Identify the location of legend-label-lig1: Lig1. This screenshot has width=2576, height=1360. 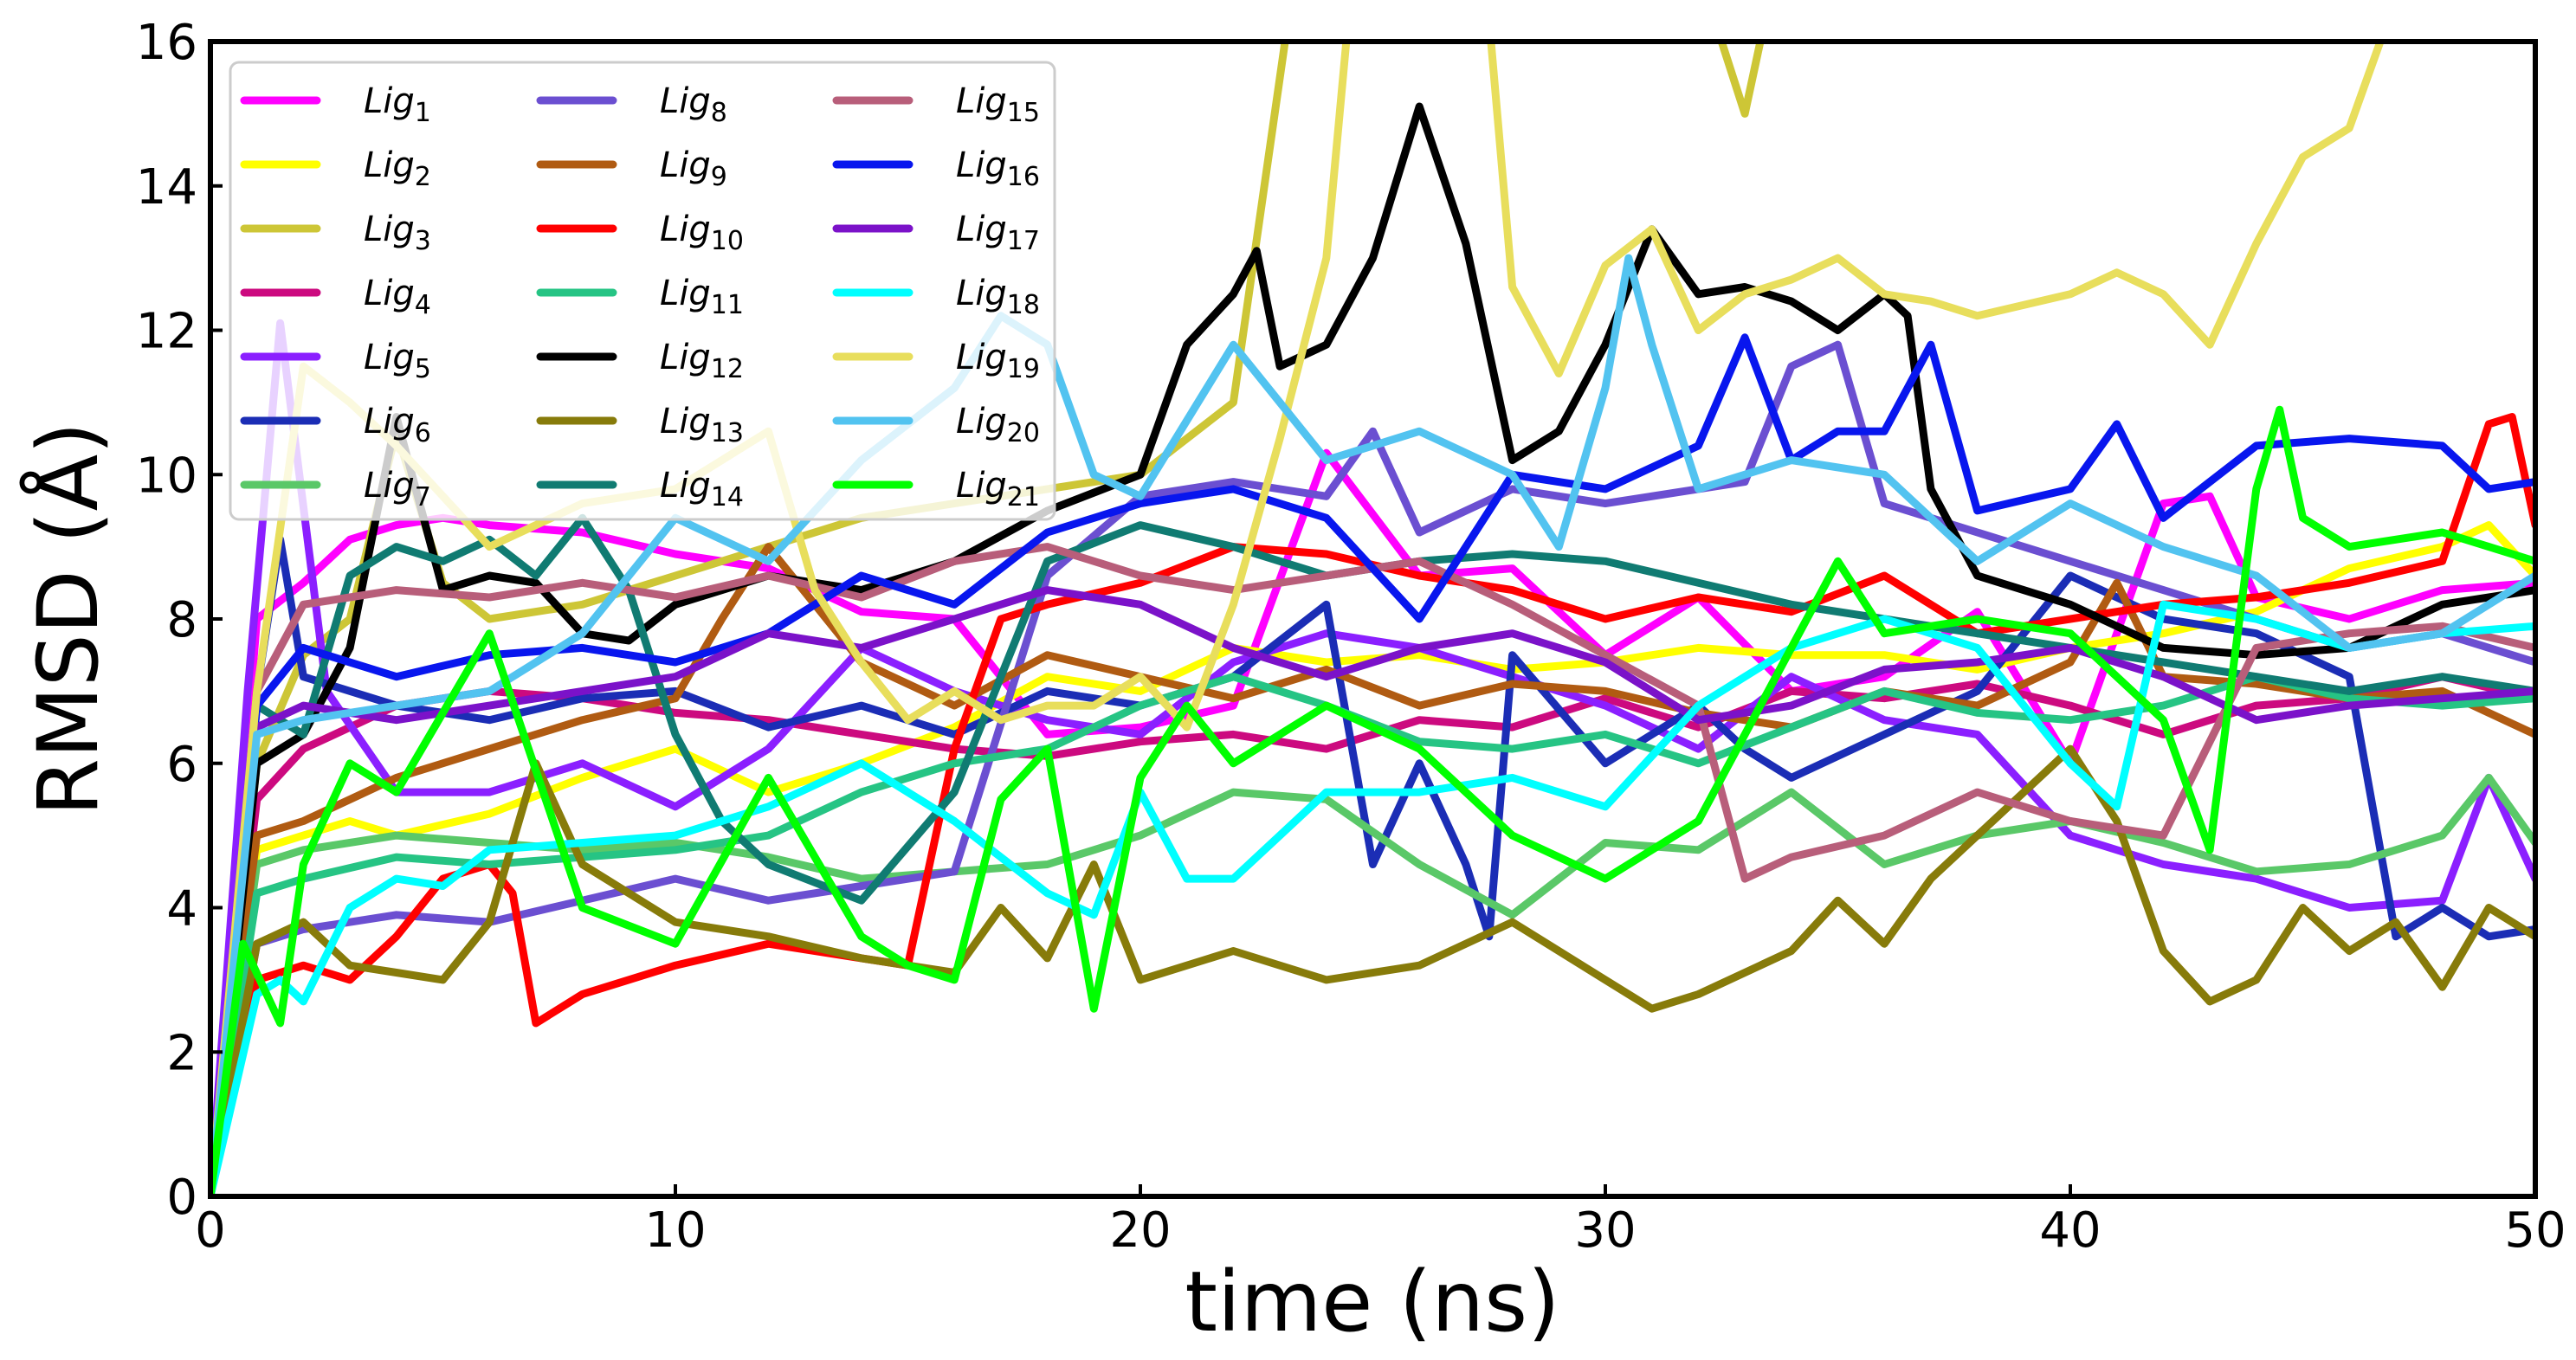
(397, 104).